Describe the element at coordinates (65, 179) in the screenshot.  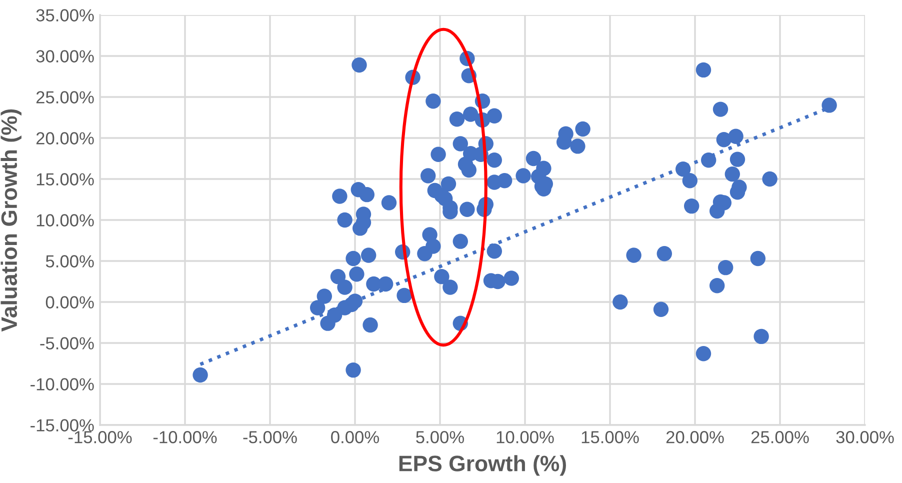
I see `y-tick-label: 15.00%` at that location.